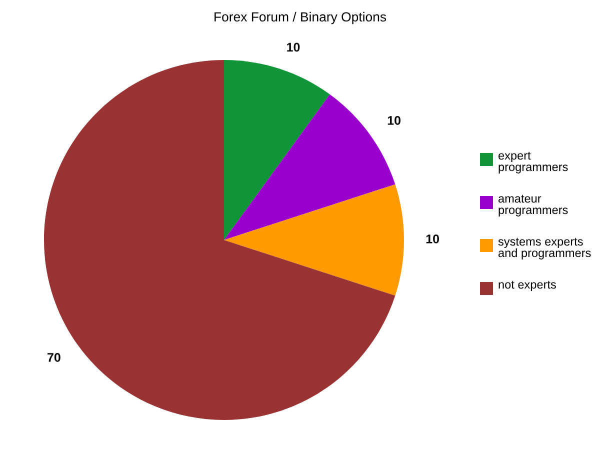  Describe the element at coordinates (533, 205) in the screenshot. I see `legend-label: amateur programmers` at that location.